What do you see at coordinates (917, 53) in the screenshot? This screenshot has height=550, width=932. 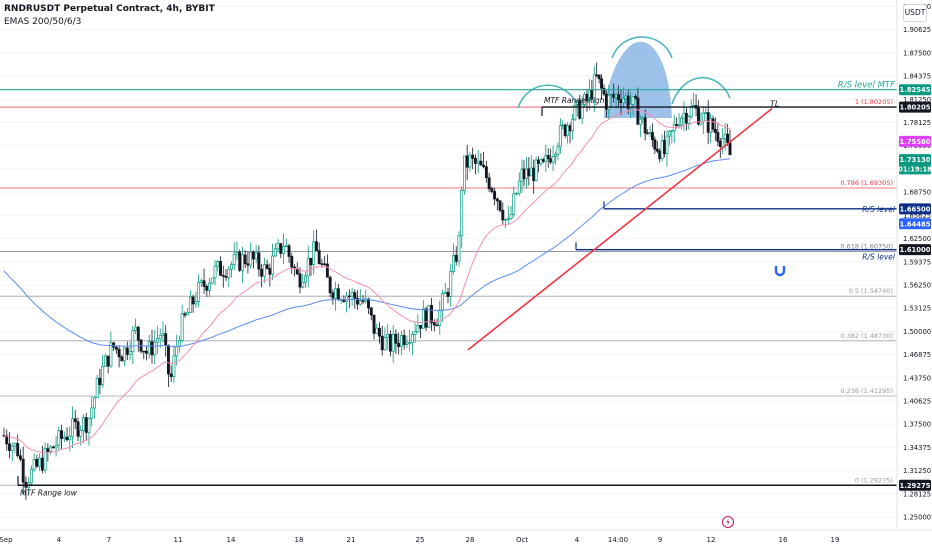 I see `price-tick-label: 1.87500` at bounding box center [917, 53].